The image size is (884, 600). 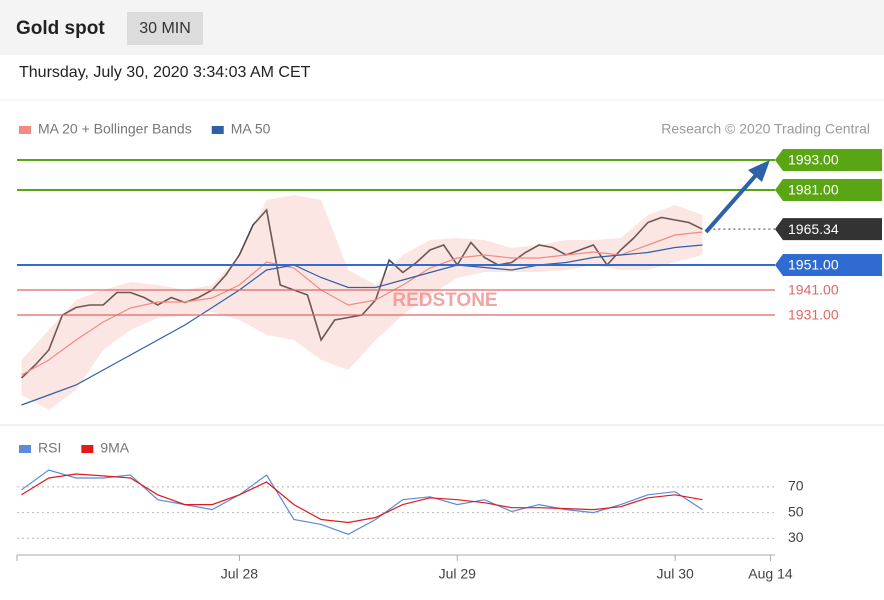 What do you see at coordinates (240, 574) in the screenshot?
I see `x-tick-label: Jul 28` at bounding box center [240, 574].